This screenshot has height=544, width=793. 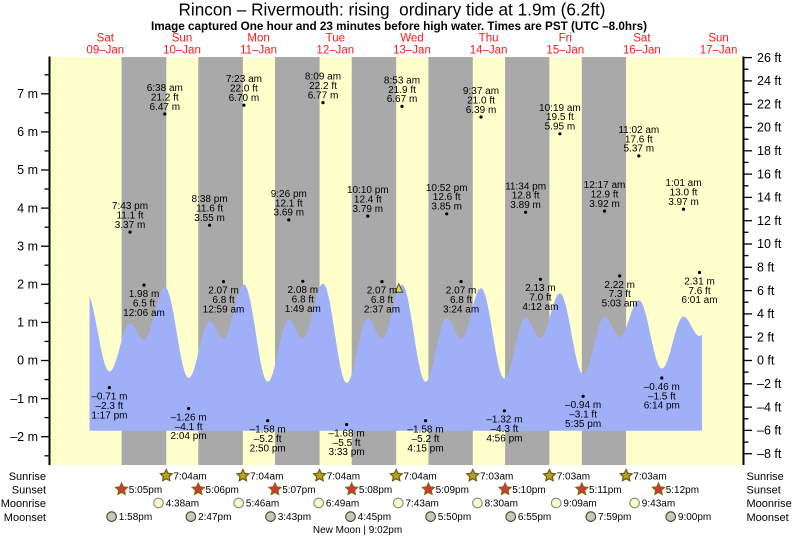 I want to click on svg-text: 1:58pm, so click(x=135, y=517).